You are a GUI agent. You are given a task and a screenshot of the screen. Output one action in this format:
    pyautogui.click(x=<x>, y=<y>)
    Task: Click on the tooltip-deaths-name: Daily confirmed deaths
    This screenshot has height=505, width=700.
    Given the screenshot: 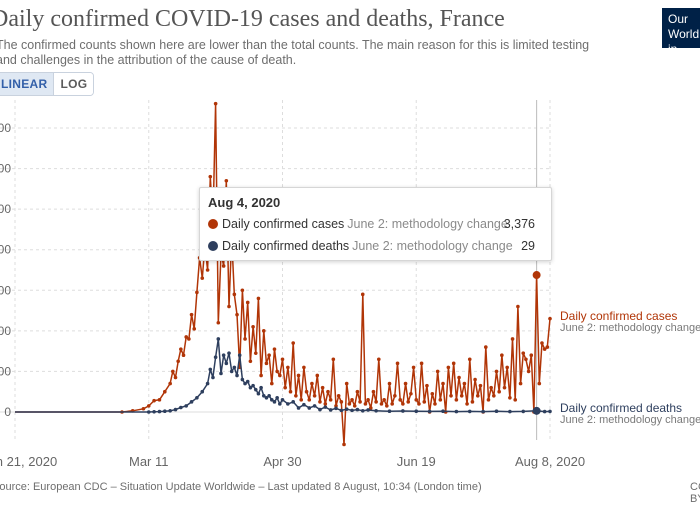 What is the action you would take?
    pyautogui.click(x=286, y=246)
    